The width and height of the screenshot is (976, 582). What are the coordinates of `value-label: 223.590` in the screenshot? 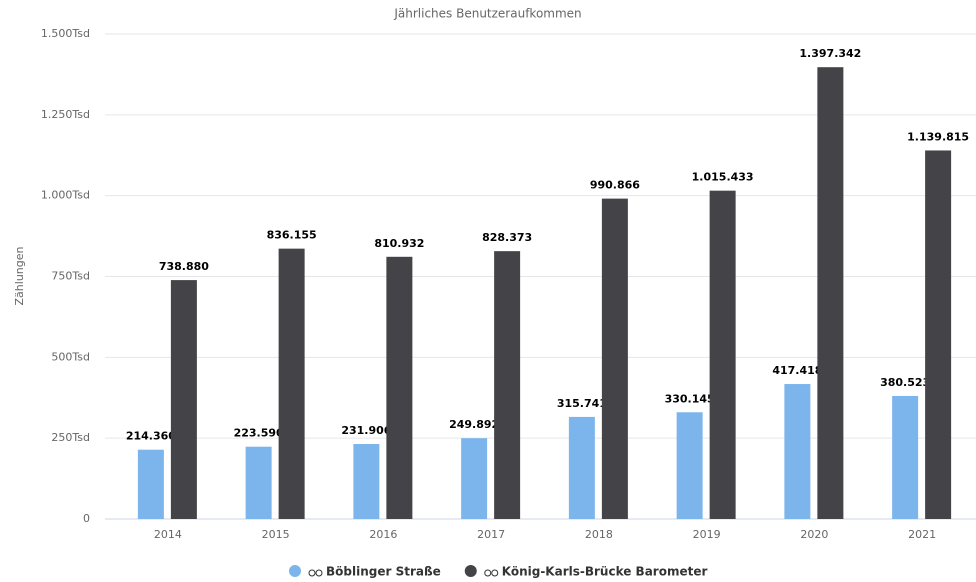 It's located at (259, 433).